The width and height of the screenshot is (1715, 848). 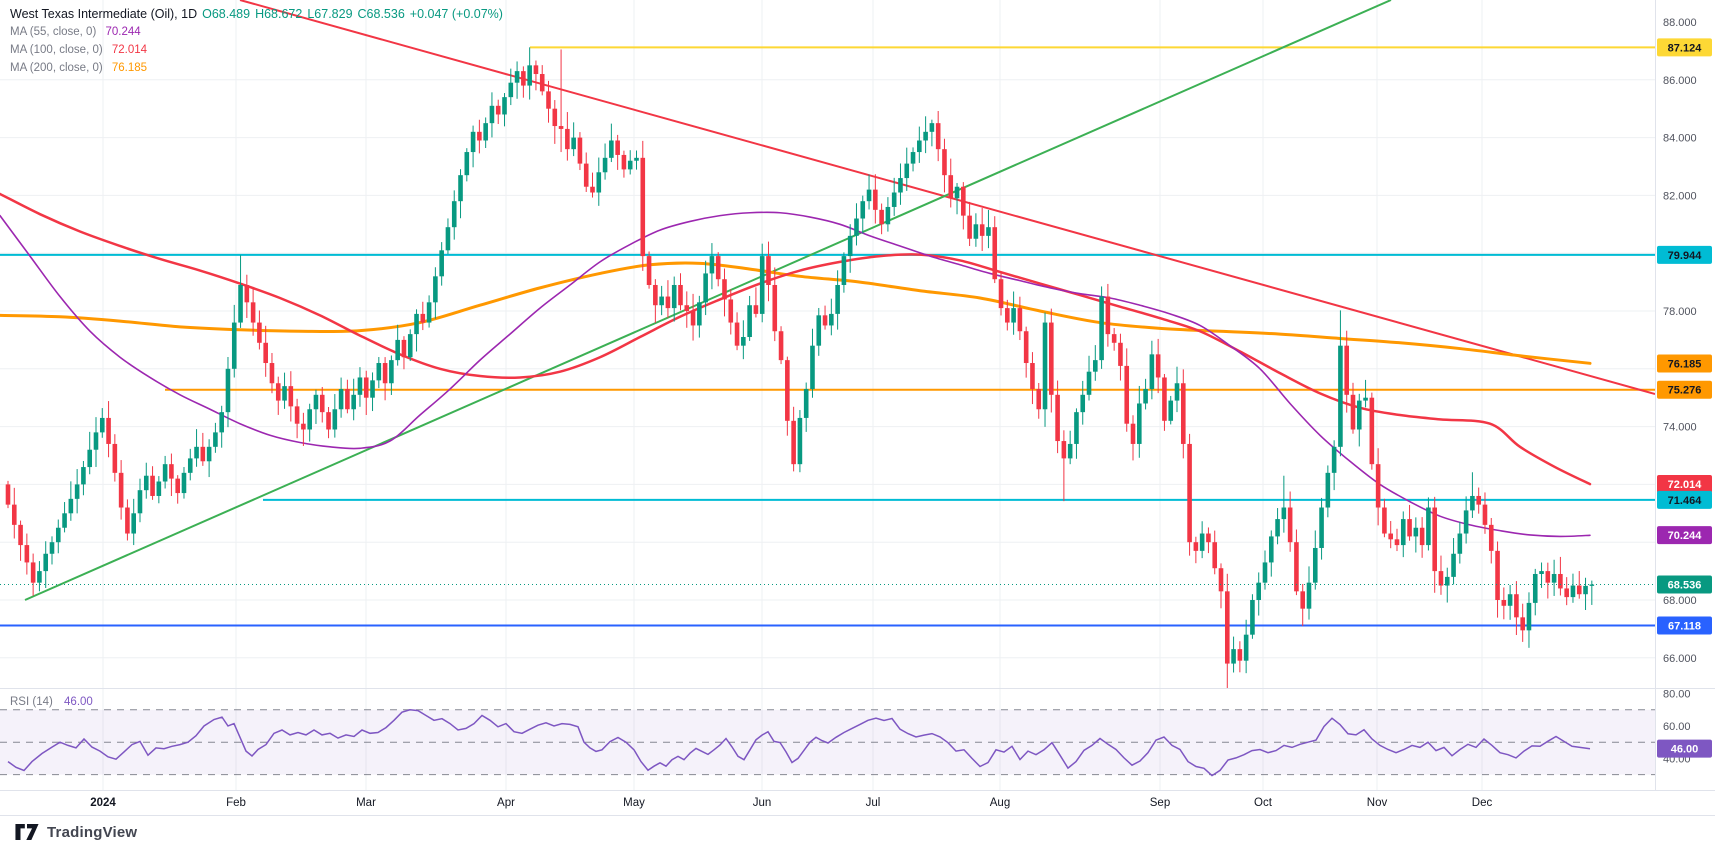 I want to click on ma100-legend-row: MA (100, close, 0) 72.014, so click(x=256, y=50).